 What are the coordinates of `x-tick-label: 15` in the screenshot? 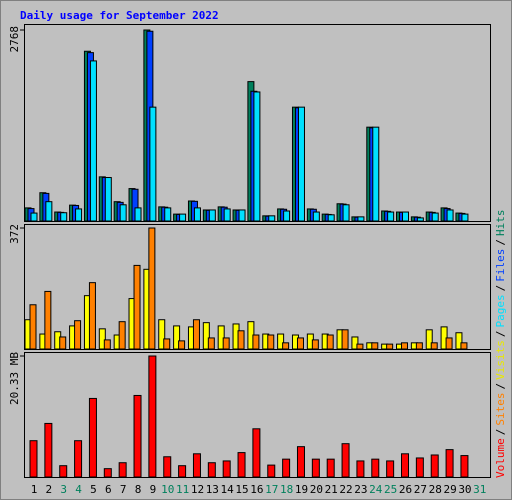 It's located at (241, 489).